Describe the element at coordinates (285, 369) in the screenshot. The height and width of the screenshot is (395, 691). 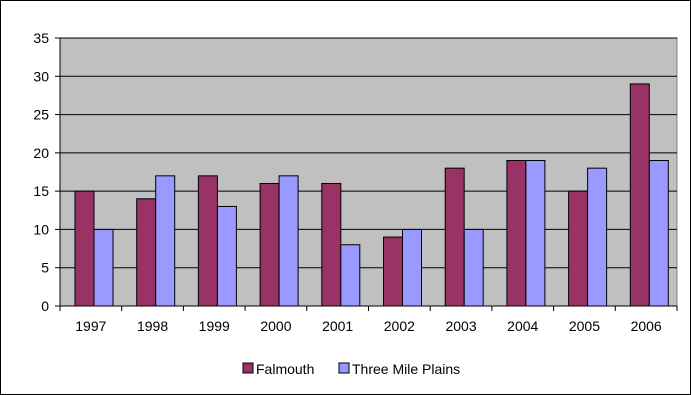
I see `legend-label-falmouth: Falmouth` at that location.